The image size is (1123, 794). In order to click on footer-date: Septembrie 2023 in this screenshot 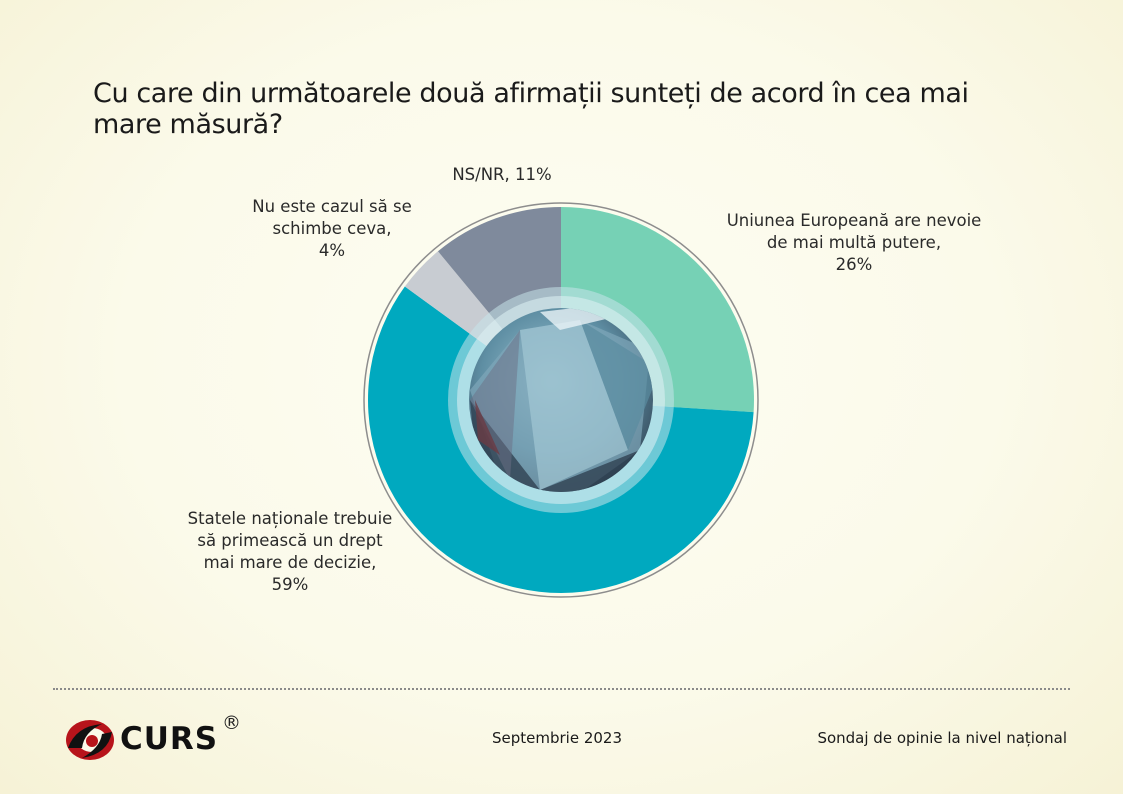, I will do `click(557, 738)`.